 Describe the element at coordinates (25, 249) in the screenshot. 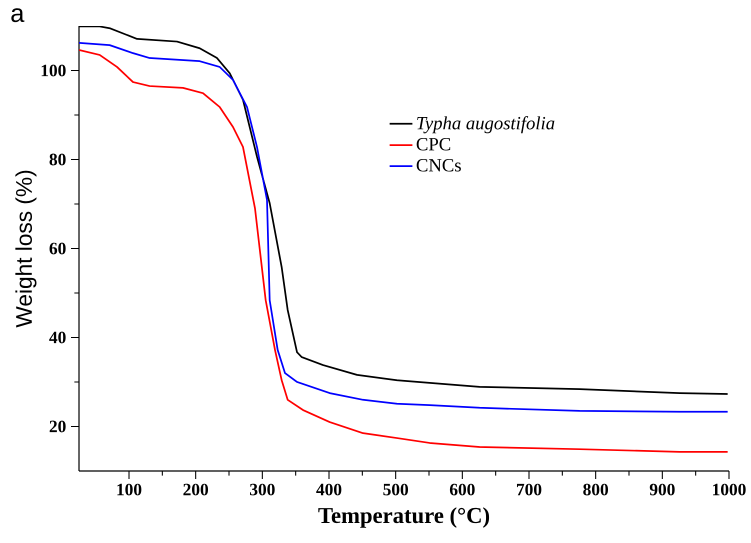

I see `y-axis-title: Weight loss (%)` at that location.